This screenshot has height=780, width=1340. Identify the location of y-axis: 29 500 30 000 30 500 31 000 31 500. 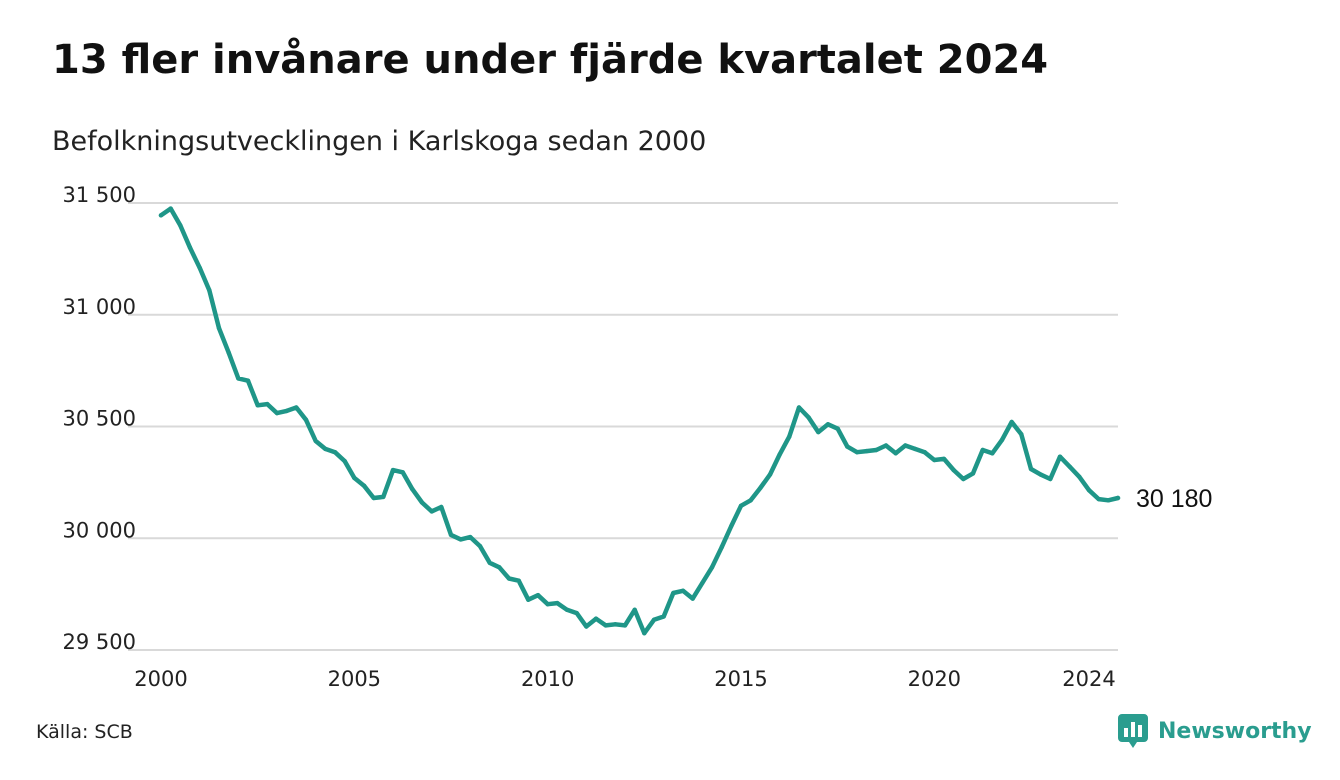
(99, 418).